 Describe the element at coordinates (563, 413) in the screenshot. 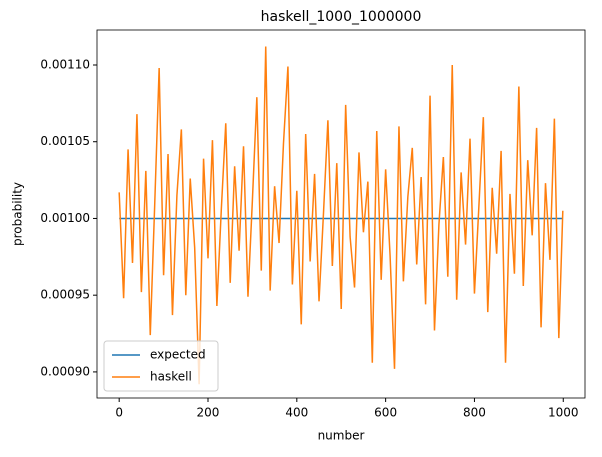

I see `x-tick-label: 1000` at that location.